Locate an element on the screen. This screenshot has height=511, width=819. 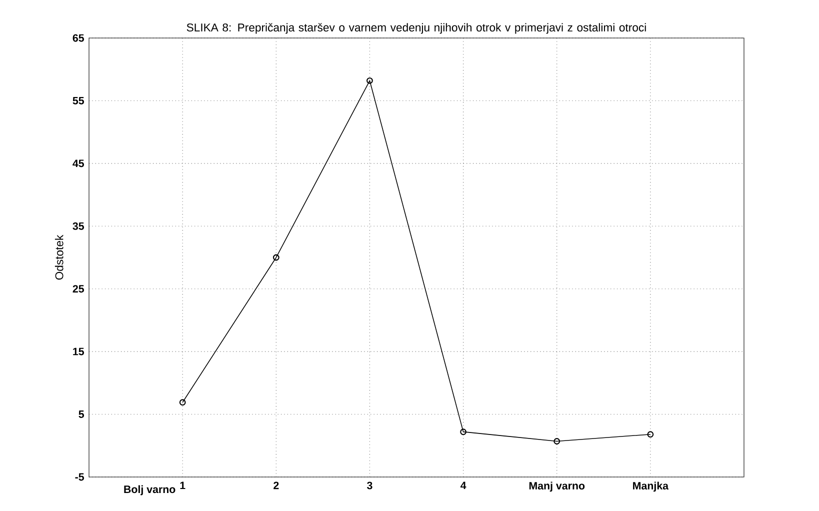
x-tick-label: 1 is located at coordinates (183, 486).